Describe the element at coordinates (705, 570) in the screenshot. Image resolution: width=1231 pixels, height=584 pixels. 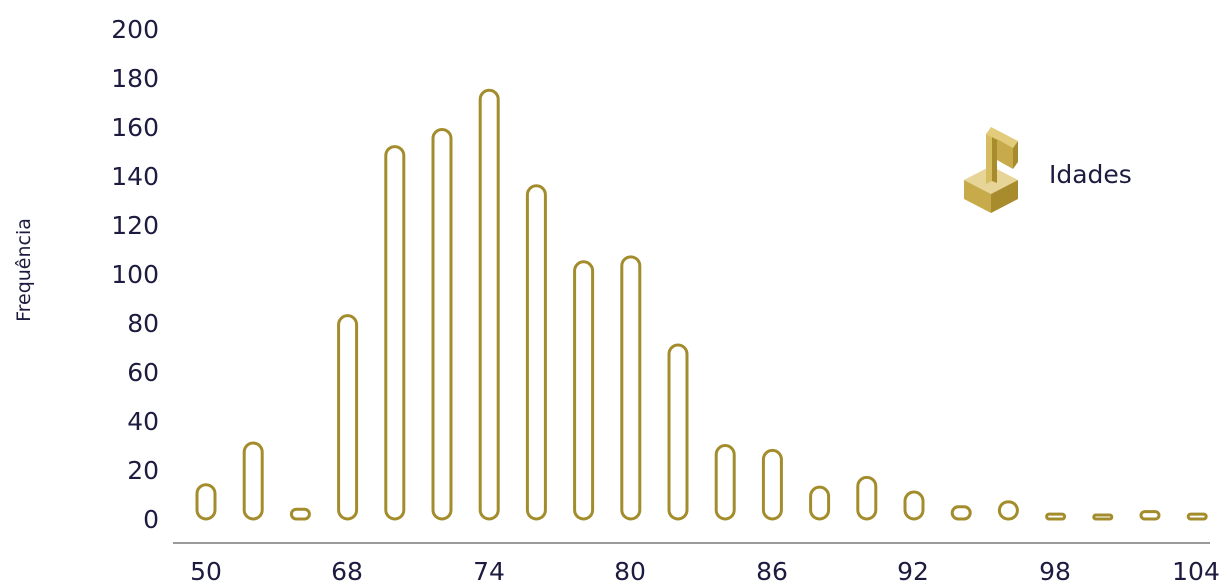
I see `x-axis-ticks: 50 68 74 80 86 92 98 104` at that location.